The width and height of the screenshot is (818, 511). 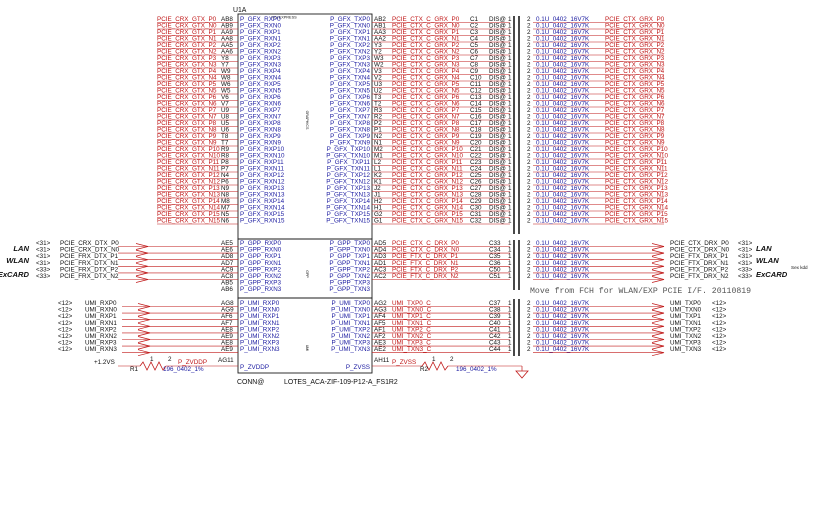 What do you see at coordinates (187, 84) in the screenshot?
I see `gfx-left-net: PCIE_CRX_GTX_P5` at bounding box center [187, 84].